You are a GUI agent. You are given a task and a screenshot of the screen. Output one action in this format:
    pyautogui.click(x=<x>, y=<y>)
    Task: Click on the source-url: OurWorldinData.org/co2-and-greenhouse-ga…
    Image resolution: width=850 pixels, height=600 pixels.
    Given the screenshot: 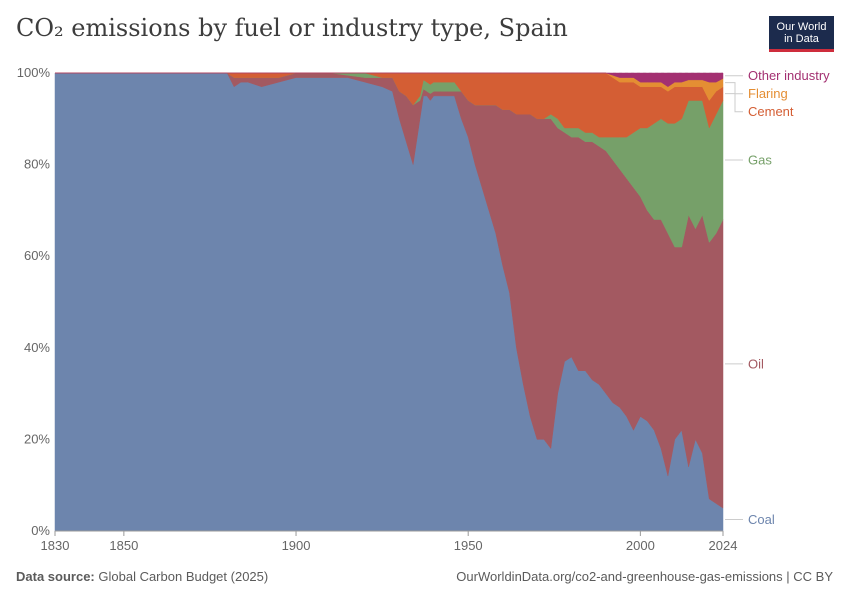 What is the action you would take?
    pyautogui.click(x=644, y=576)
    